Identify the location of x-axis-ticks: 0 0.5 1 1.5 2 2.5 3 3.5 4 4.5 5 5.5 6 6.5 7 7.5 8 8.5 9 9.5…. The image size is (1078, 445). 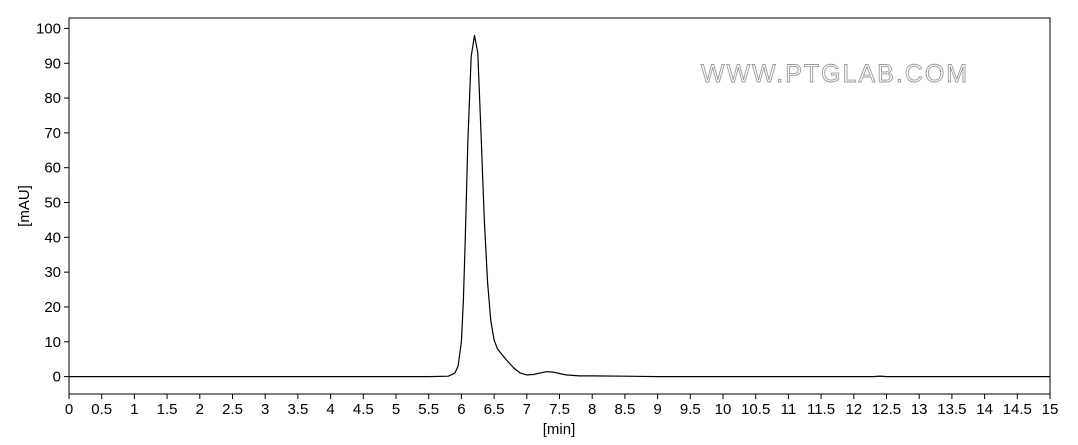
(562, 406).